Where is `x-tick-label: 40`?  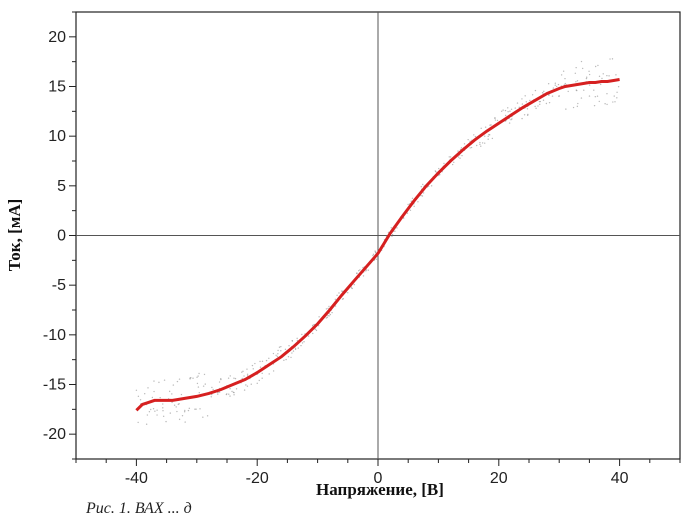
x-tick-label: 40 is located at coordinates (620, 478).